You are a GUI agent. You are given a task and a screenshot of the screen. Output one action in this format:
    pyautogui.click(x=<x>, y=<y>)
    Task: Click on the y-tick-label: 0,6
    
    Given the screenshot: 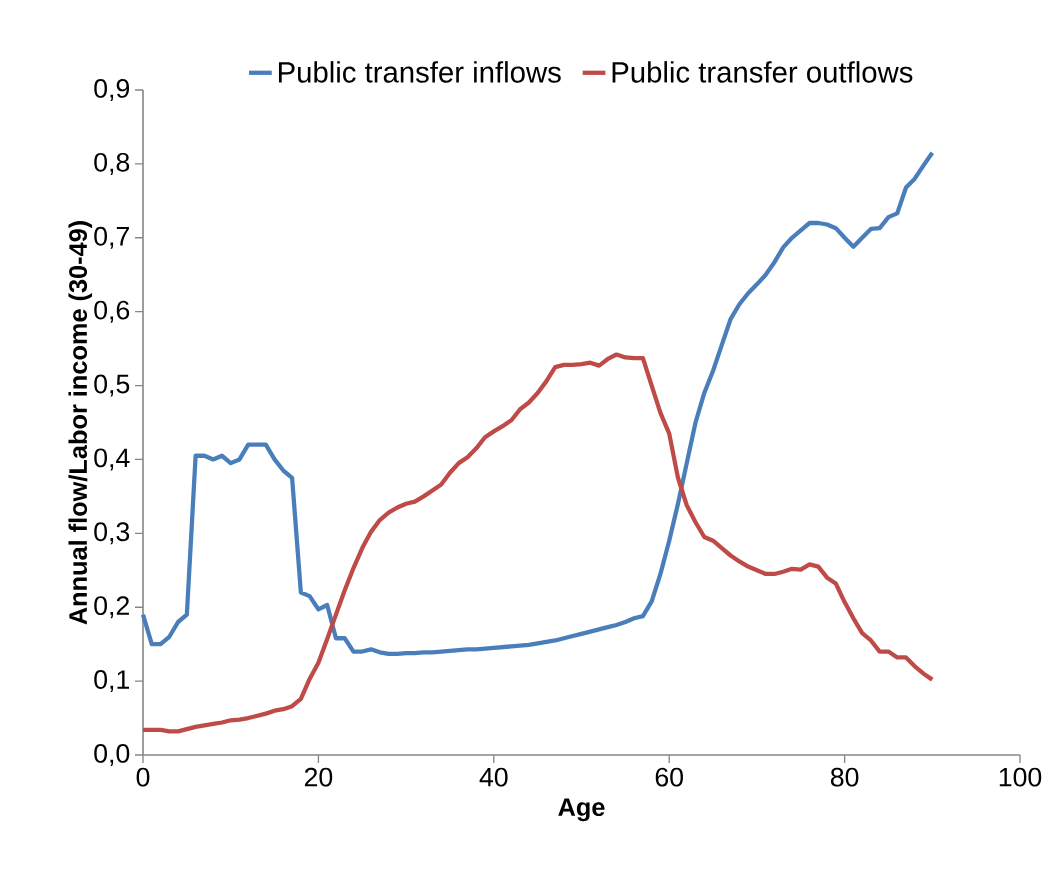 What is the action you would take?
    pyautogui.click(x=112, y=311)
    